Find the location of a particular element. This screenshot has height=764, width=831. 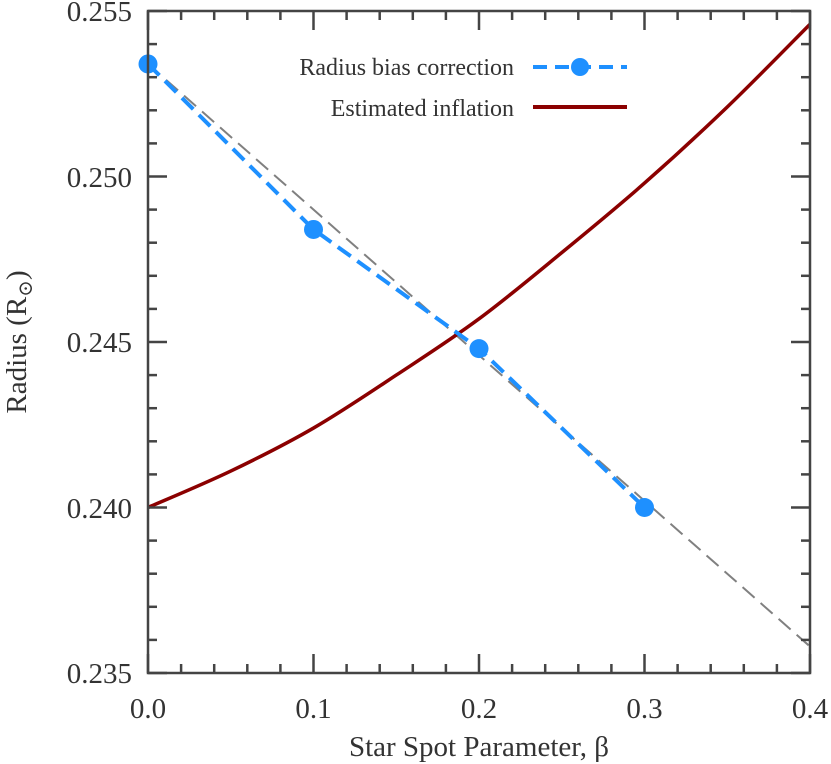

x-tick-label: 0.0 is located at coordinates (148, 709).